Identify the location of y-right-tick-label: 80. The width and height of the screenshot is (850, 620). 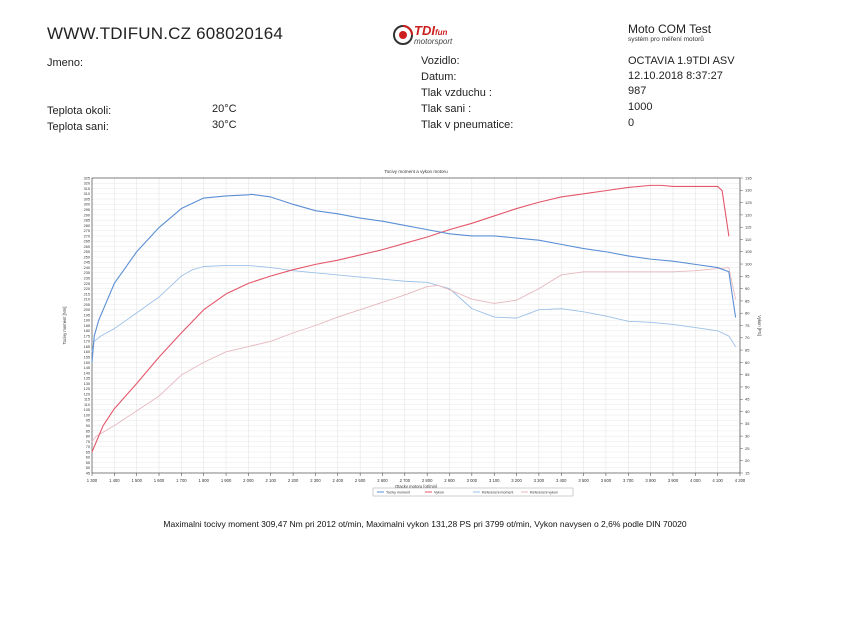
(747, 313).